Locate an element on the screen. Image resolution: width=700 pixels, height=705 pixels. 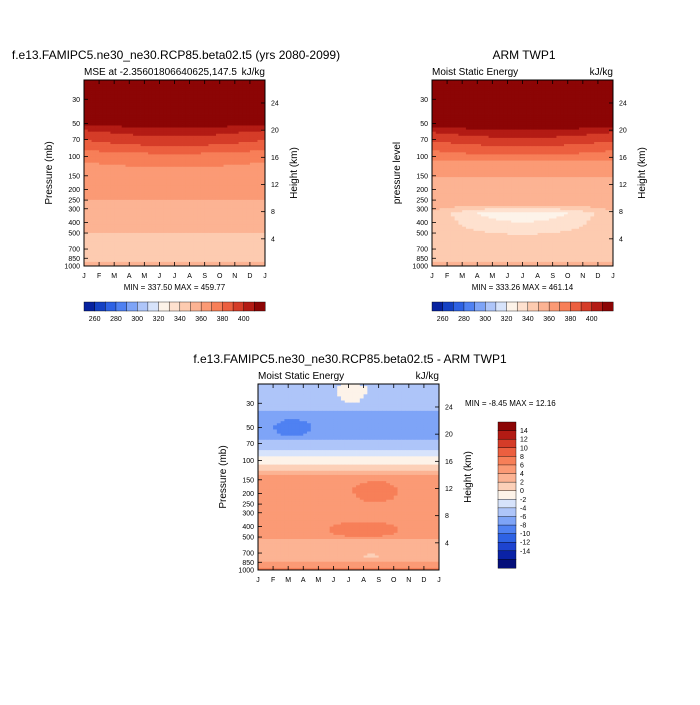
height-tick-label: 12 is located at coordinates (275, 185).